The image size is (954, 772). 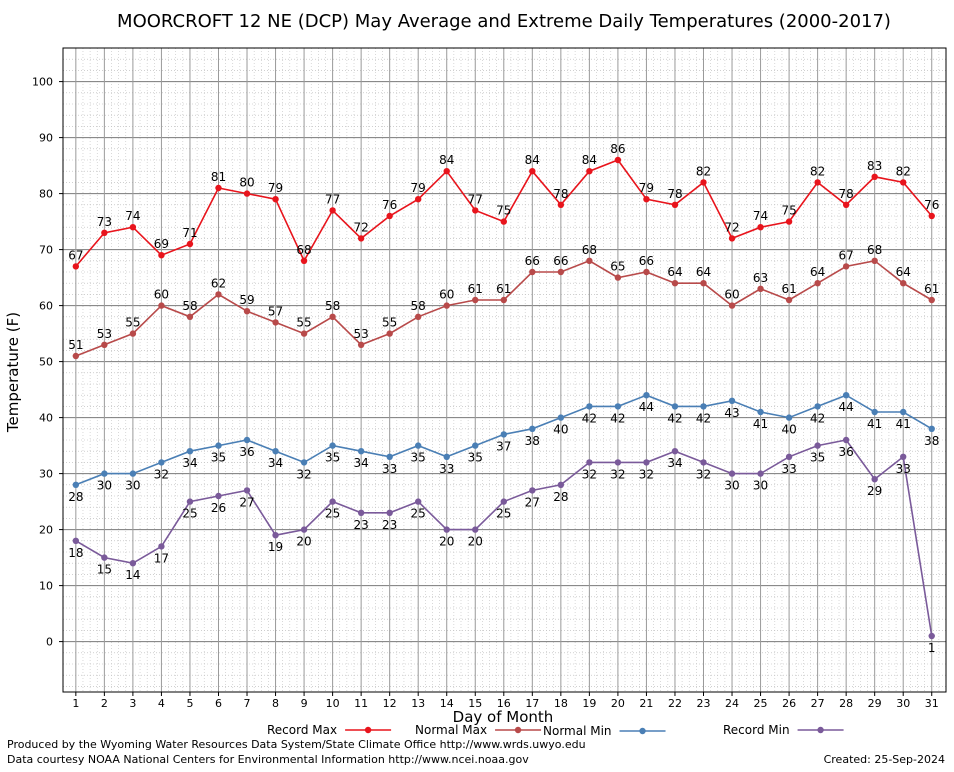 What do you see at coordinates (732, 703) in the screenshot?
I see `x-tick-label: 24` at bounding box center [732, 703].